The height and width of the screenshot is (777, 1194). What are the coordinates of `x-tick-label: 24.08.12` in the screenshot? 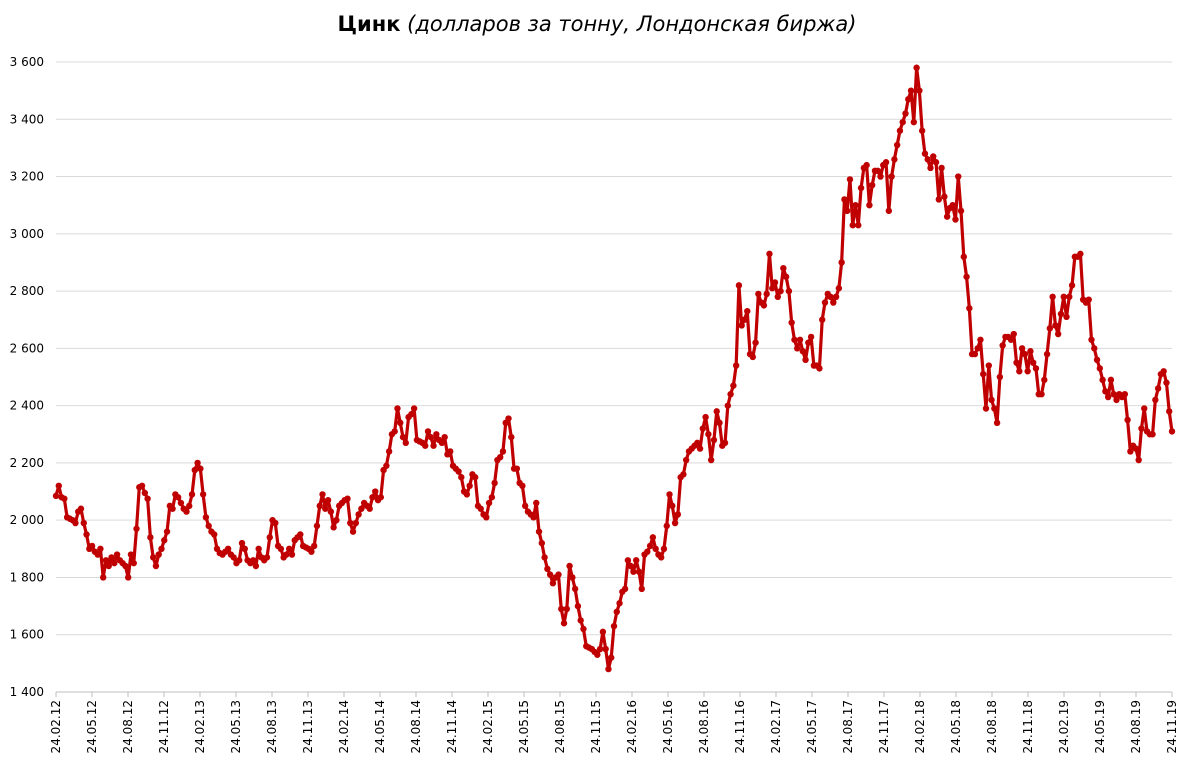 It's located at (128, 726).